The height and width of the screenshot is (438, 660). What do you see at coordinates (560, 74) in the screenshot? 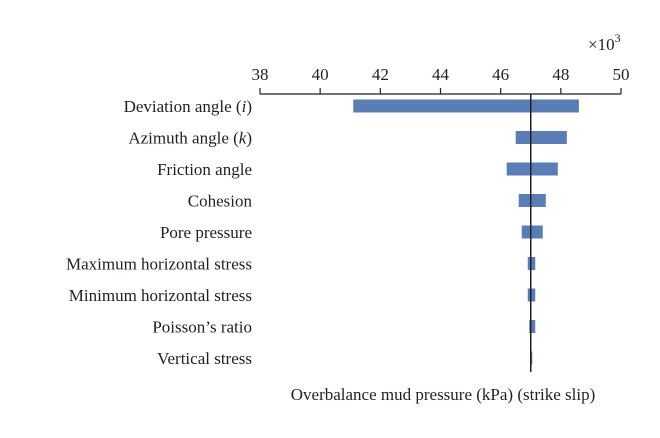
I see `x-tick-label: 48` at bounding box center [560, 74].